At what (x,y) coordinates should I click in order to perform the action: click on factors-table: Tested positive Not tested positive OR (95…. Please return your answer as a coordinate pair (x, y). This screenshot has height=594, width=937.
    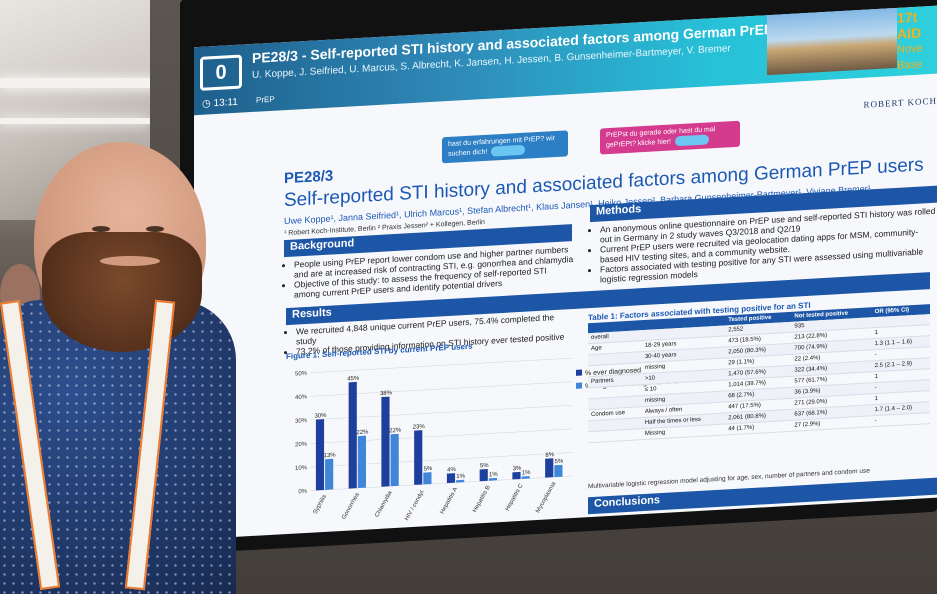
    Looking at the image, I should click on (759, 373).